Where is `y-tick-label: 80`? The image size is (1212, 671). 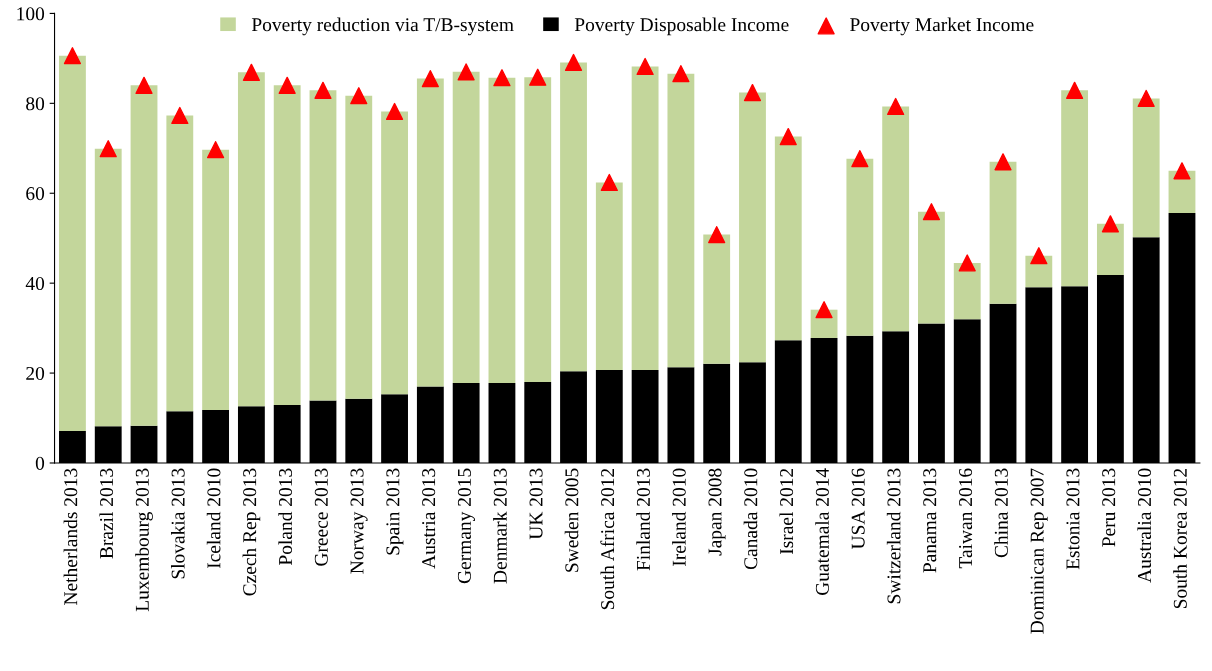 y-tick-label: 80 is located at coordinates (35, 104).